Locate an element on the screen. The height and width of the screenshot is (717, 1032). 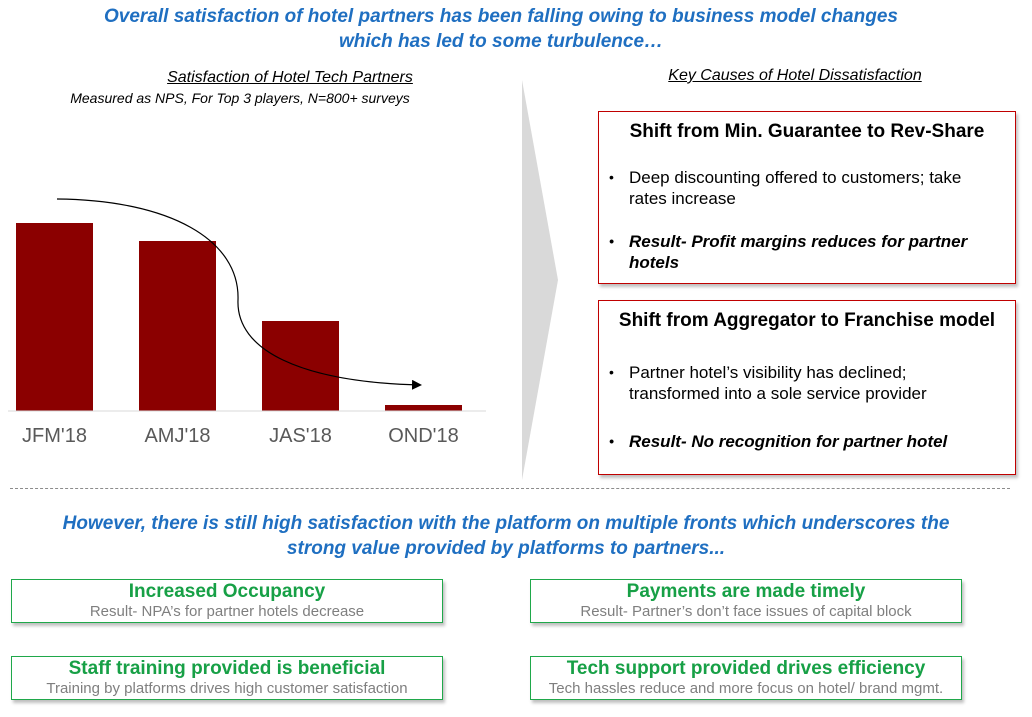
x-tick-label: JFM'18 is located at coordinates (54, 436).